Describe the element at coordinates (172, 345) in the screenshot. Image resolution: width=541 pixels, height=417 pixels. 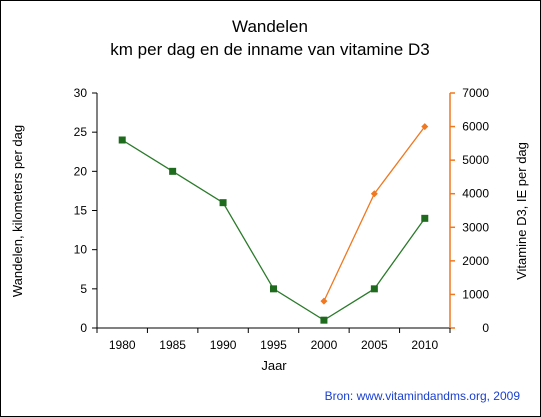
I see `x-tick-label: 1985` at that location.